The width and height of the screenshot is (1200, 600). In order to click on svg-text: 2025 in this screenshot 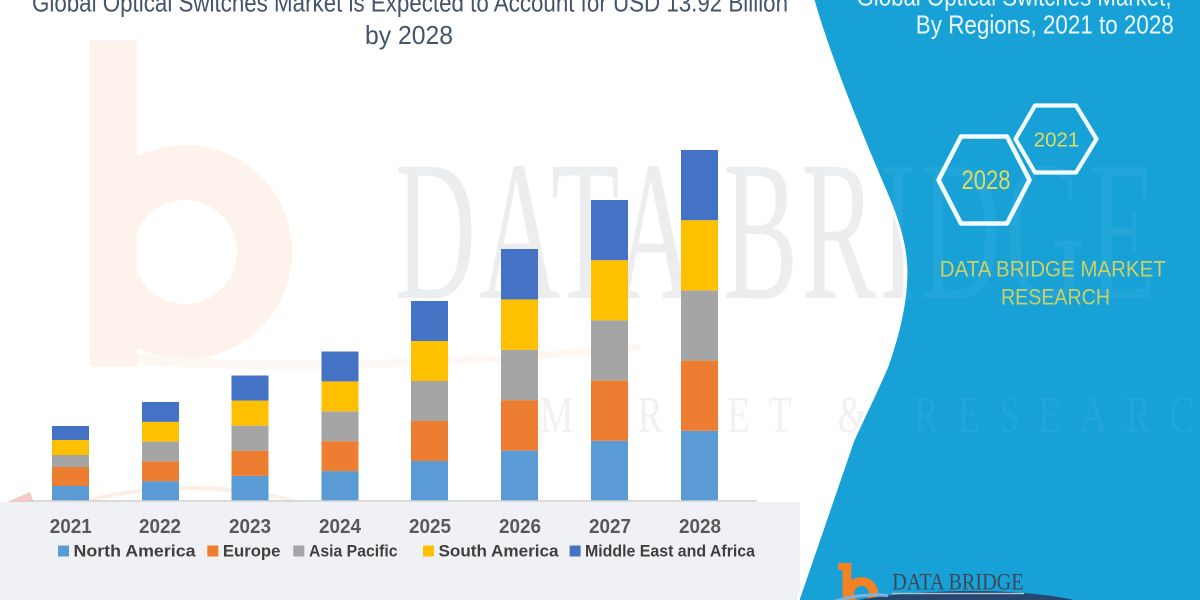, I will do `click(430, 527)`.